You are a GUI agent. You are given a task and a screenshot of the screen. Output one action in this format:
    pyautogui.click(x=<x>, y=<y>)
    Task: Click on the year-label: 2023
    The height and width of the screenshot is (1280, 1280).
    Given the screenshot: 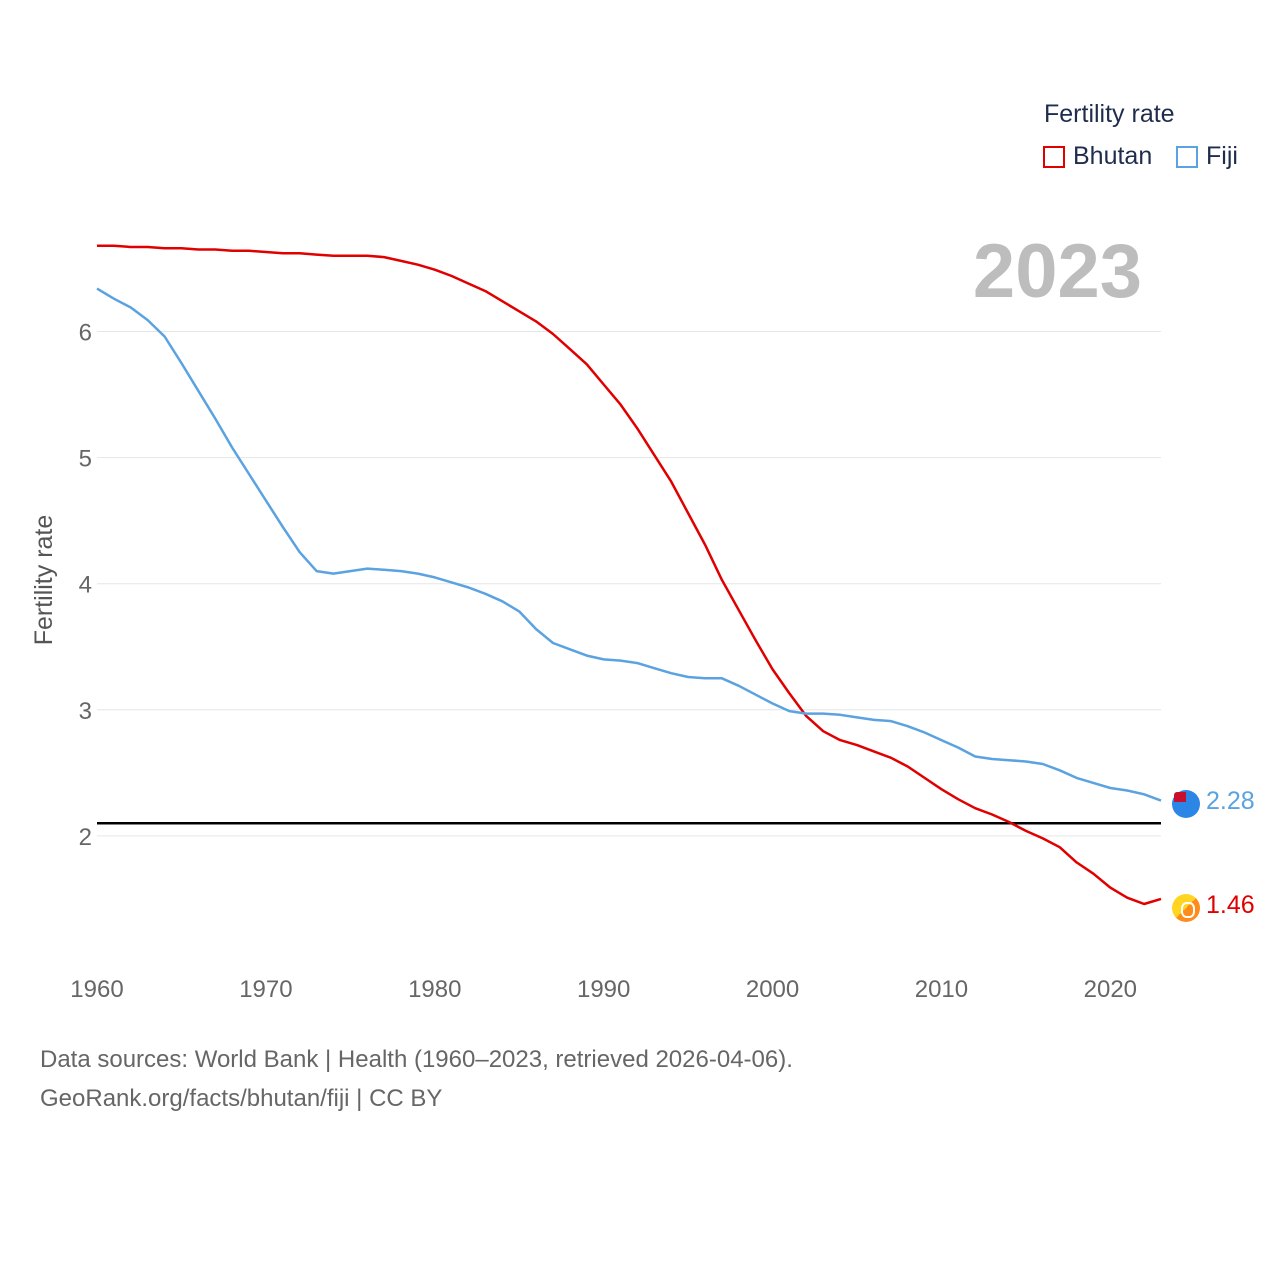 What is the action you would take?
    pyautogui.click(x=1057, y=271)
    